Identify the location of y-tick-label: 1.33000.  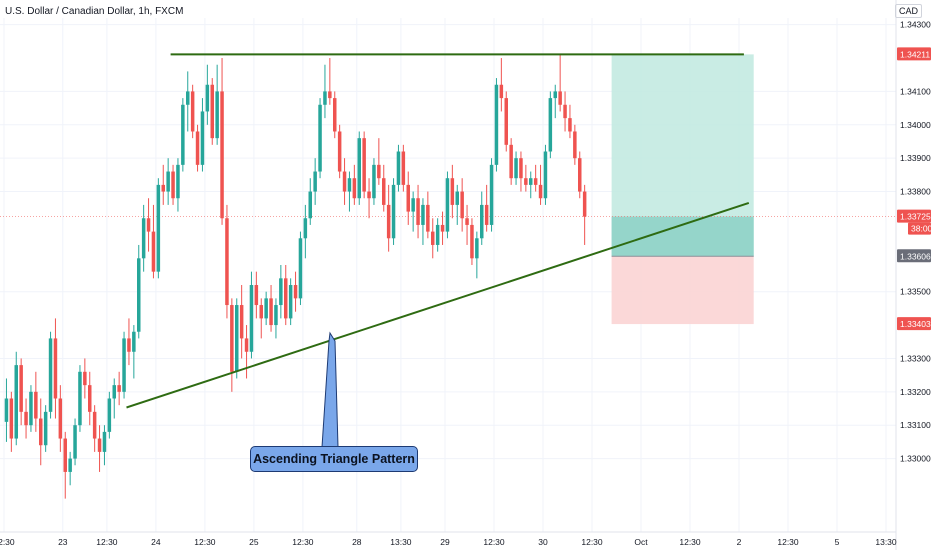
(915, 459).